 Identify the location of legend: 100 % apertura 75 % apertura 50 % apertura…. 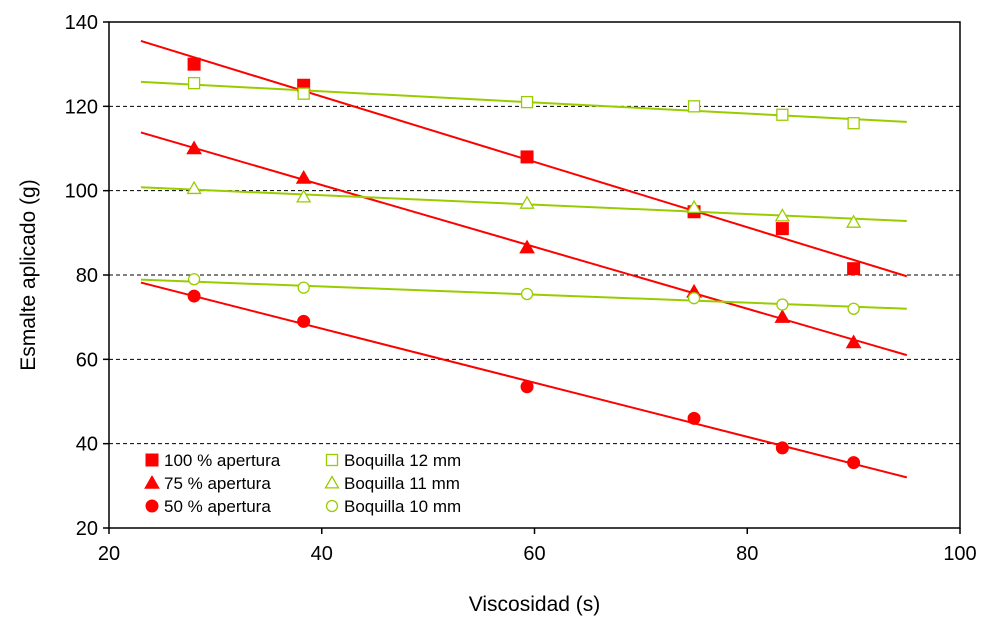
(302, 483).